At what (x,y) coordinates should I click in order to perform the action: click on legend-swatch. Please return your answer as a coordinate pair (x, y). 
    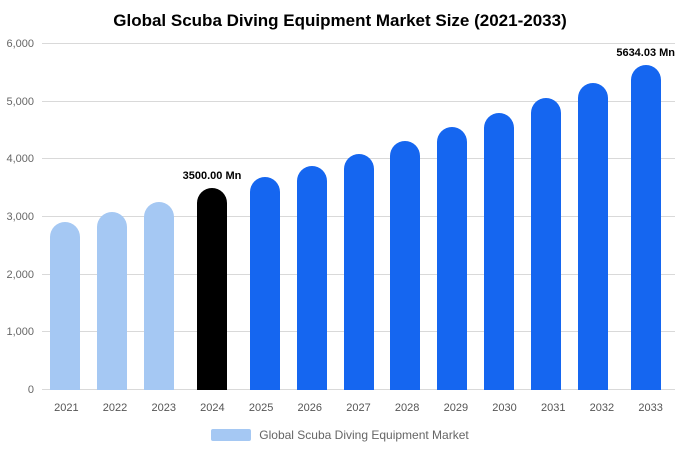
    Looking at the image, I should click on (231, 435).